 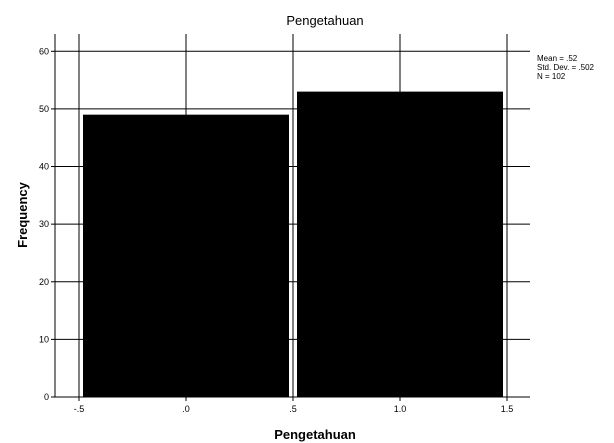 I want to click on x-tick-label: .0, so click(x=186, y=409).